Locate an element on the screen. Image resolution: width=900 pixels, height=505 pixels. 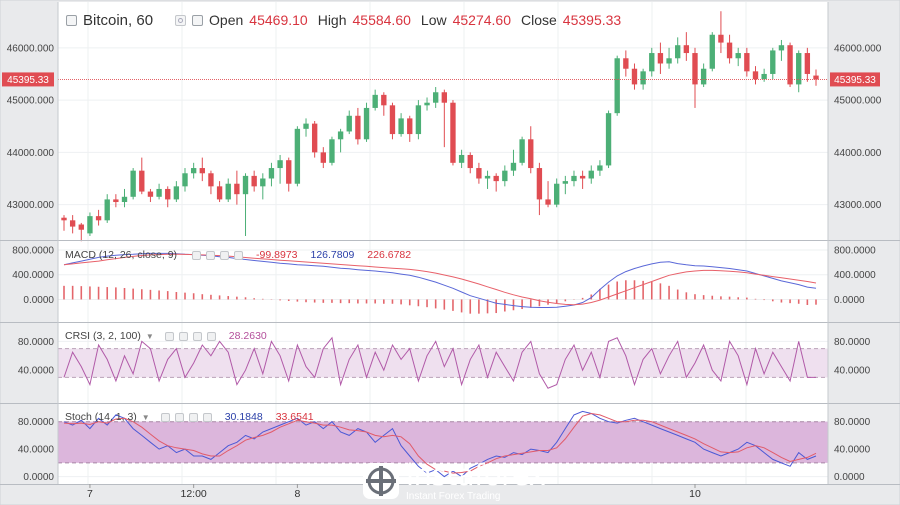
stoch-d-line is located at coordinates (440, 443).